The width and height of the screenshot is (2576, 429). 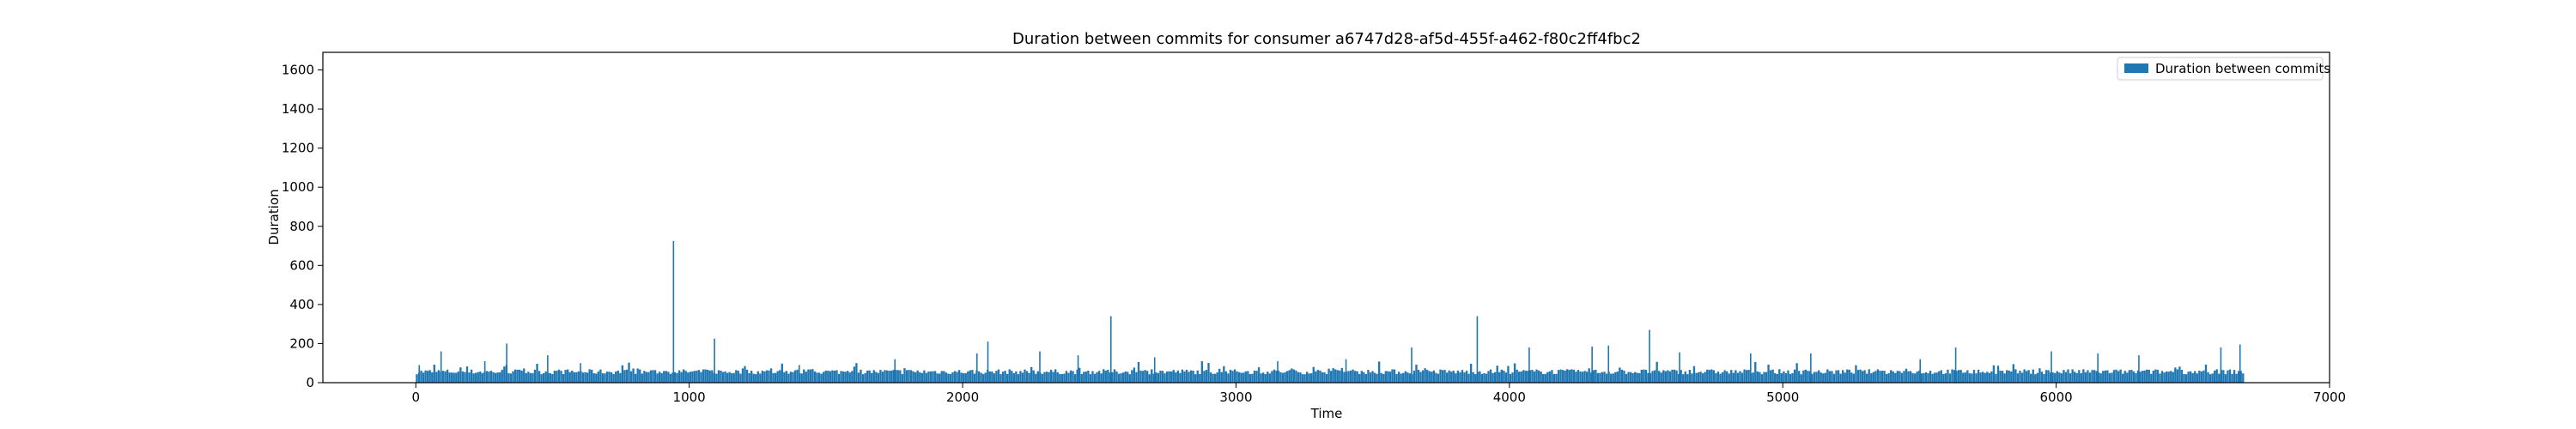 I want to click on y-tick-label: 800, so click(x=301, y=226).